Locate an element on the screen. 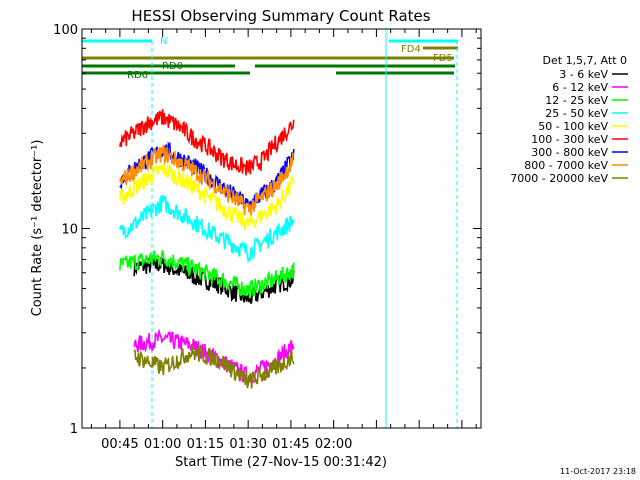 This screenshot has width=640, height=480. x-tick-label: 01:30 is located at coordinates (247, 444).